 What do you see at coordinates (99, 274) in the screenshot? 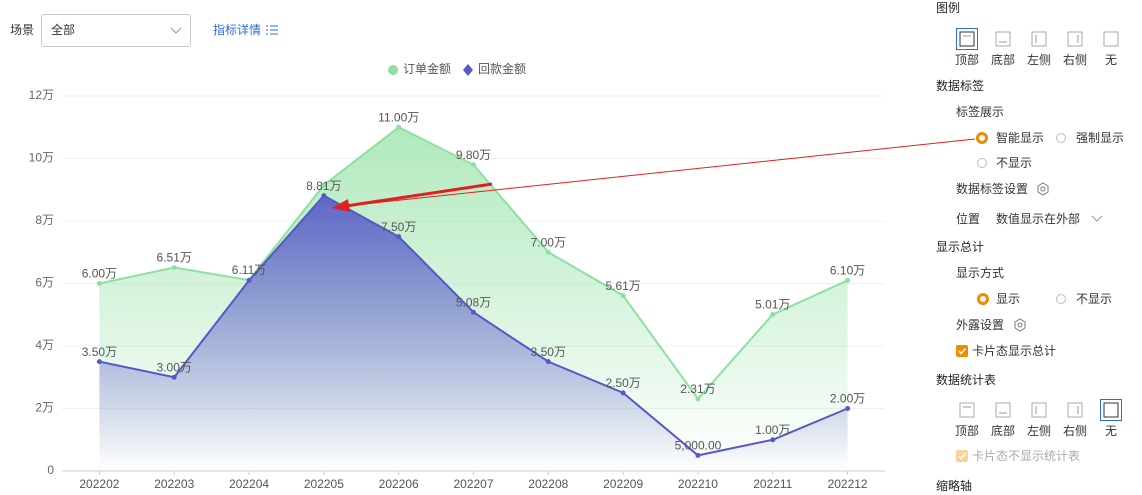
I see `data-label: 6.00万` at bounding box center [99, 274].